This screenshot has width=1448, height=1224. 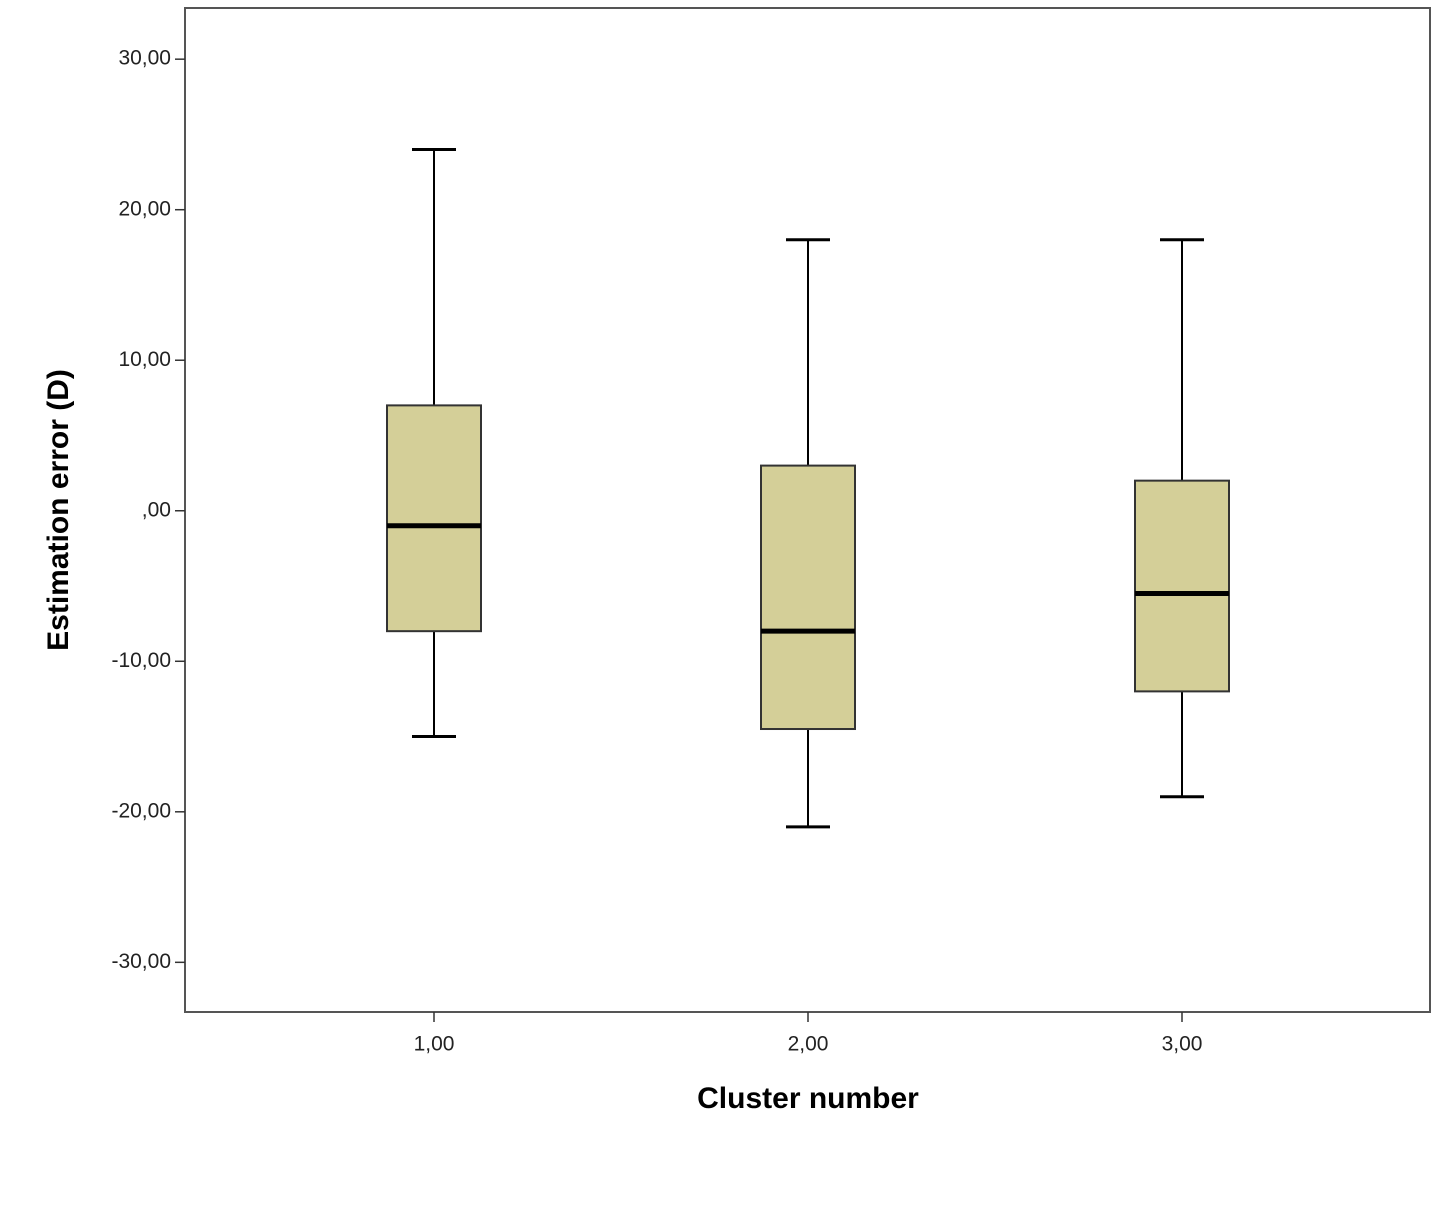 What do you see at coordinates (808, 1044) in the screenshot?
I see `x-tick-label: 2,00` at bounding box center [808, 1044].